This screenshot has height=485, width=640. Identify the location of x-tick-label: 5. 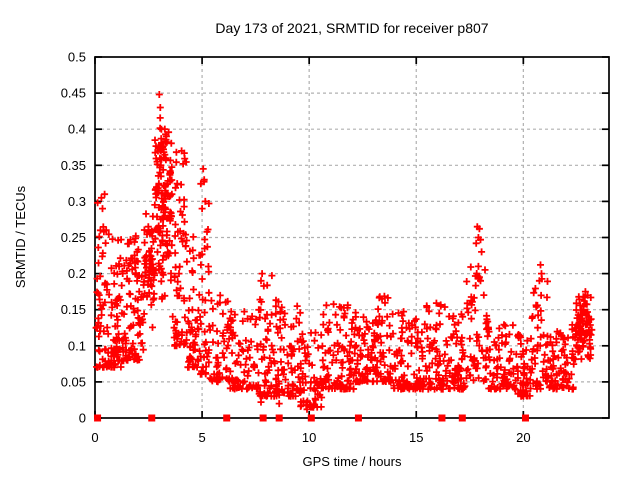
(201, 437).